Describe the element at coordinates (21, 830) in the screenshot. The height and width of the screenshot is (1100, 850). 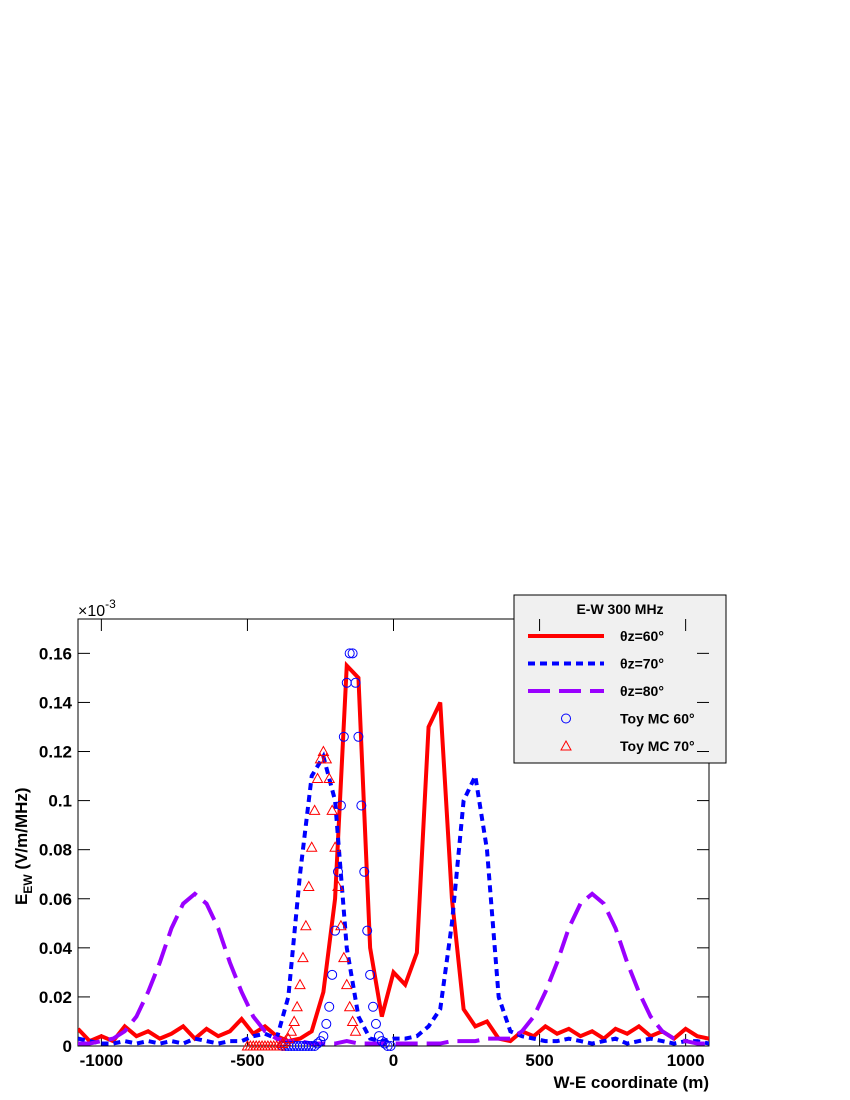
I see `y-label-unit: (V/m/MHz)` at that location.